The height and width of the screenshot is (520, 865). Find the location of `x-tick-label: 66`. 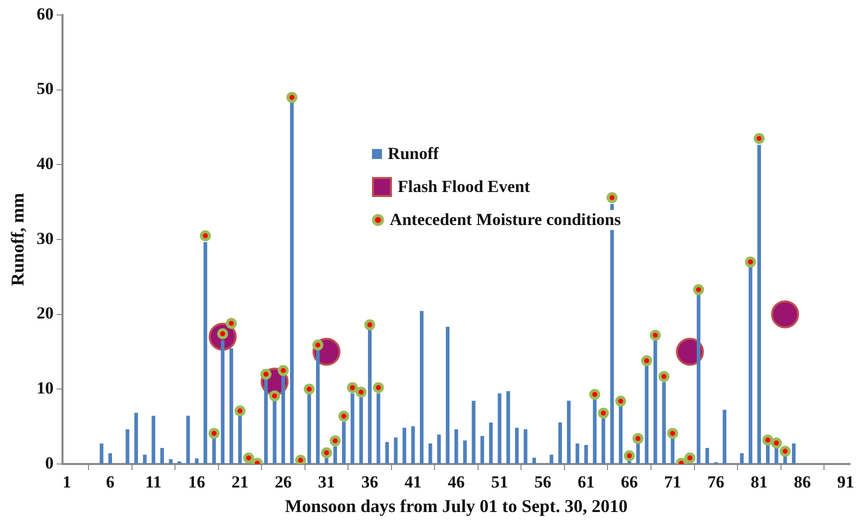

x-tick-label: 66 is located at coordinates (629, 482).